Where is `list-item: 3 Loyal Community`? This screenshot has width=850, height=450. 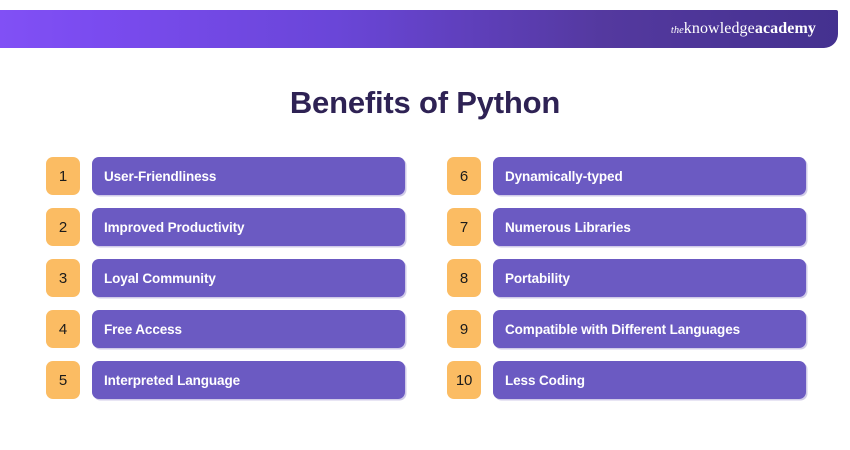 list-item: 3 Loyal Community is located at coordinates (225, 278).